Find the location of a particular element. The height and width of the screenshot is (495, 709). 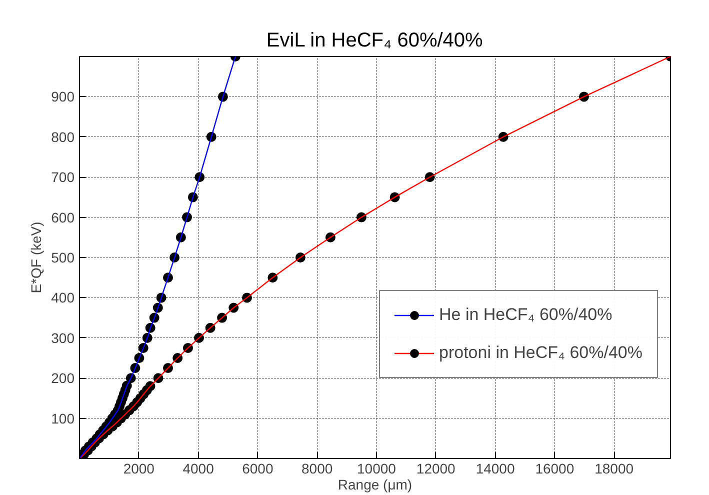

x-tick-label: 2000 is located at coordinates (139, 468).